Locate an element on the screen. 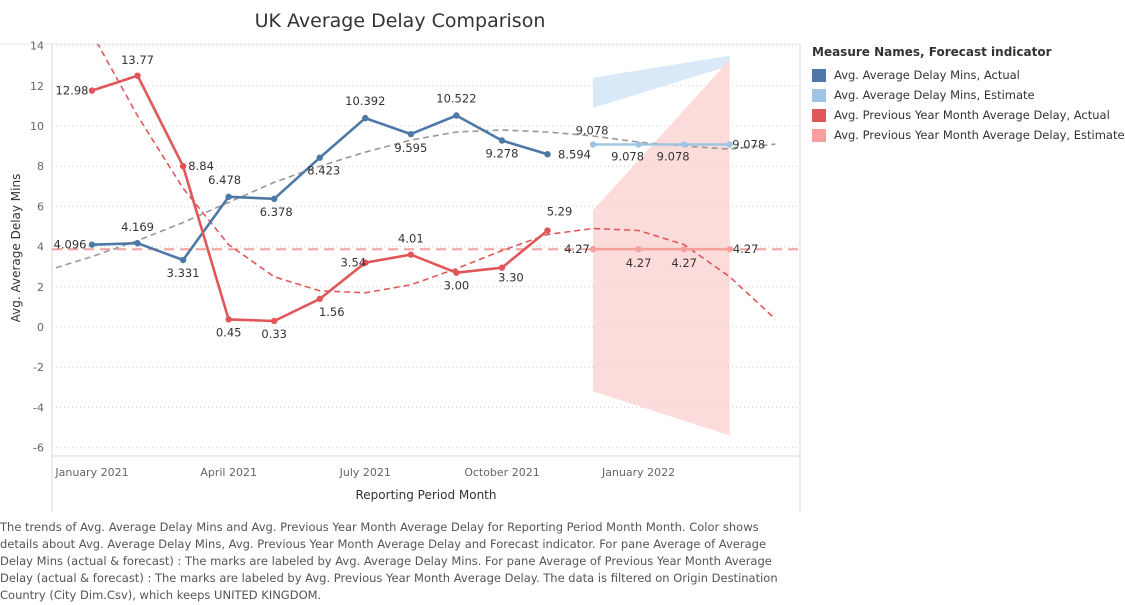 This screenshot has height=605, width=1125. data-label: 4.01 is located at coordinates (411, 239).